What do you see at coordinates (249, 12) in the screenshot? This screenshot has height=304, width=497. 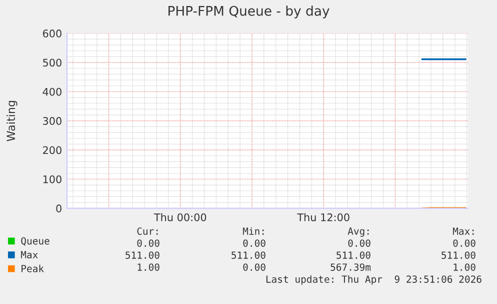 I see `chart-title: PHP-FPM Queue - by day` at bounding box center [249, 12].